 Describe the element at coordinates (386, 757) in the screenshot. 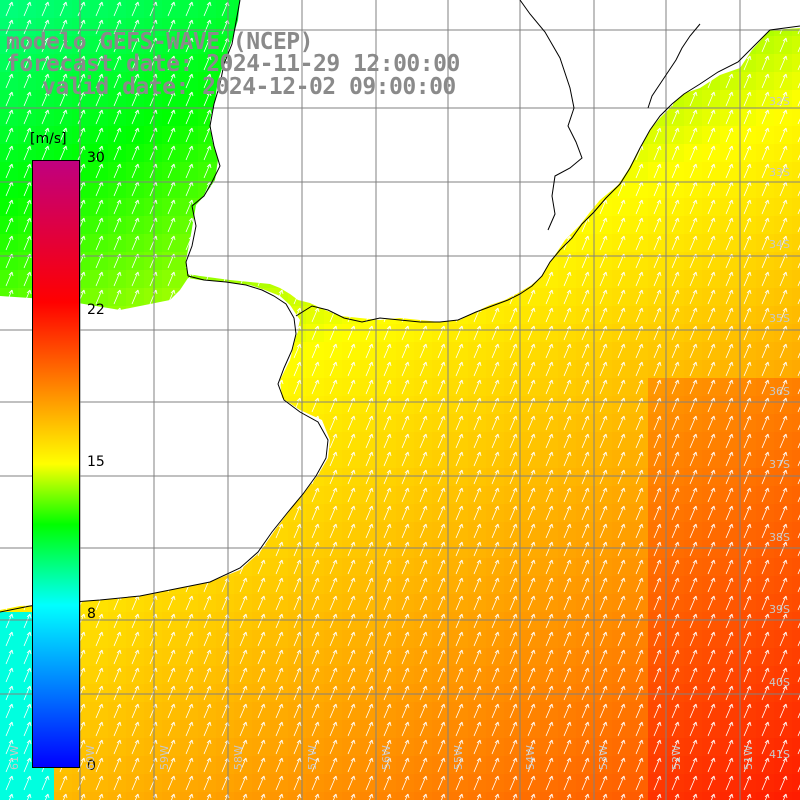

I see `lon-label-56w: 56W` at that location.